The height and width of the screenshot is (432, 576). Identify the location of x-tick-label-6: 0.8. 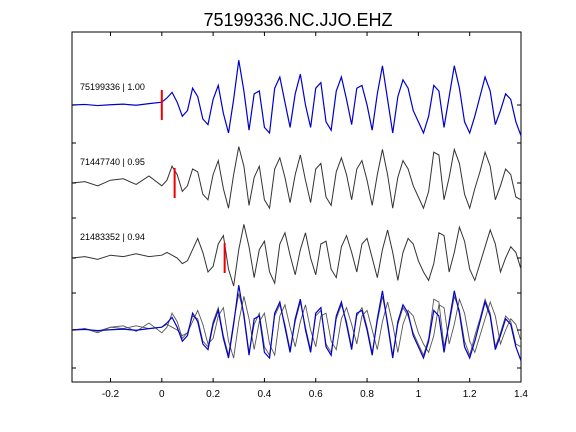
(367, 394).